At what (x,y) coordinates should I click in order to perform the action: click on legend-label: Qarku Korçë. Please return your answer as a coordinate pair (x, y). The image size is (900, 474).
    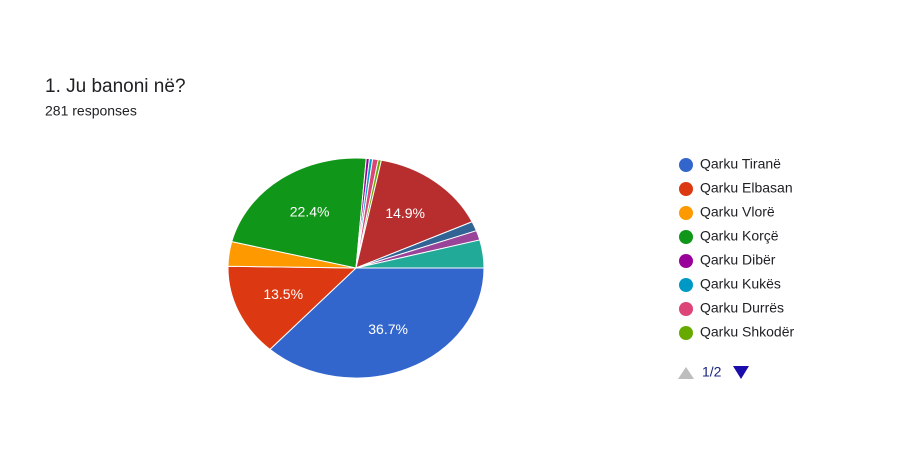
    Looking at the image, I should click on (739, 236).